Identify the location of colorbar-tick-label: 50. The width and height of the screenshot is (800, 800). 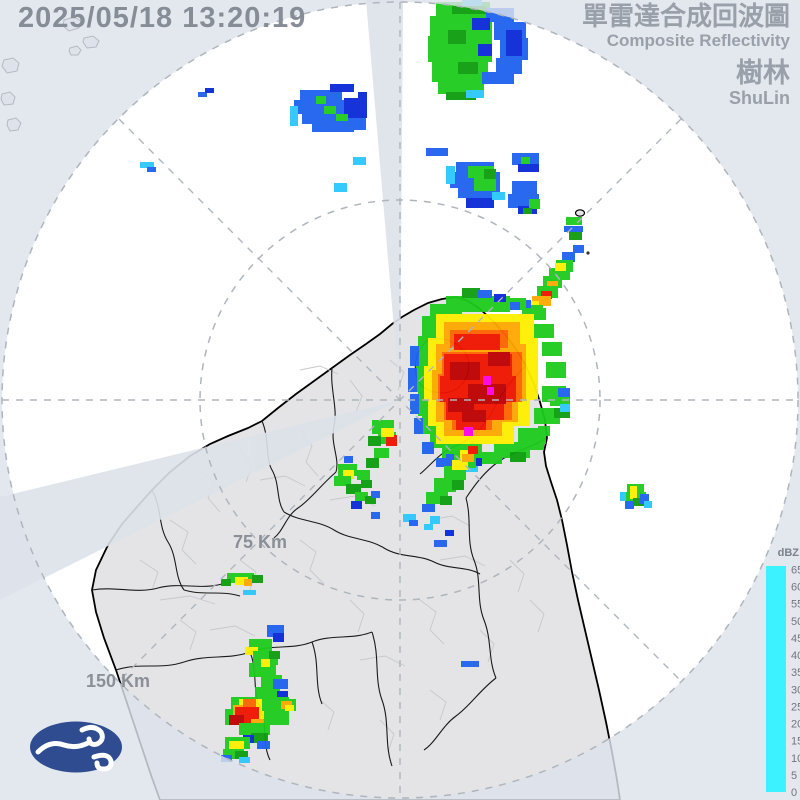
(795, 622).